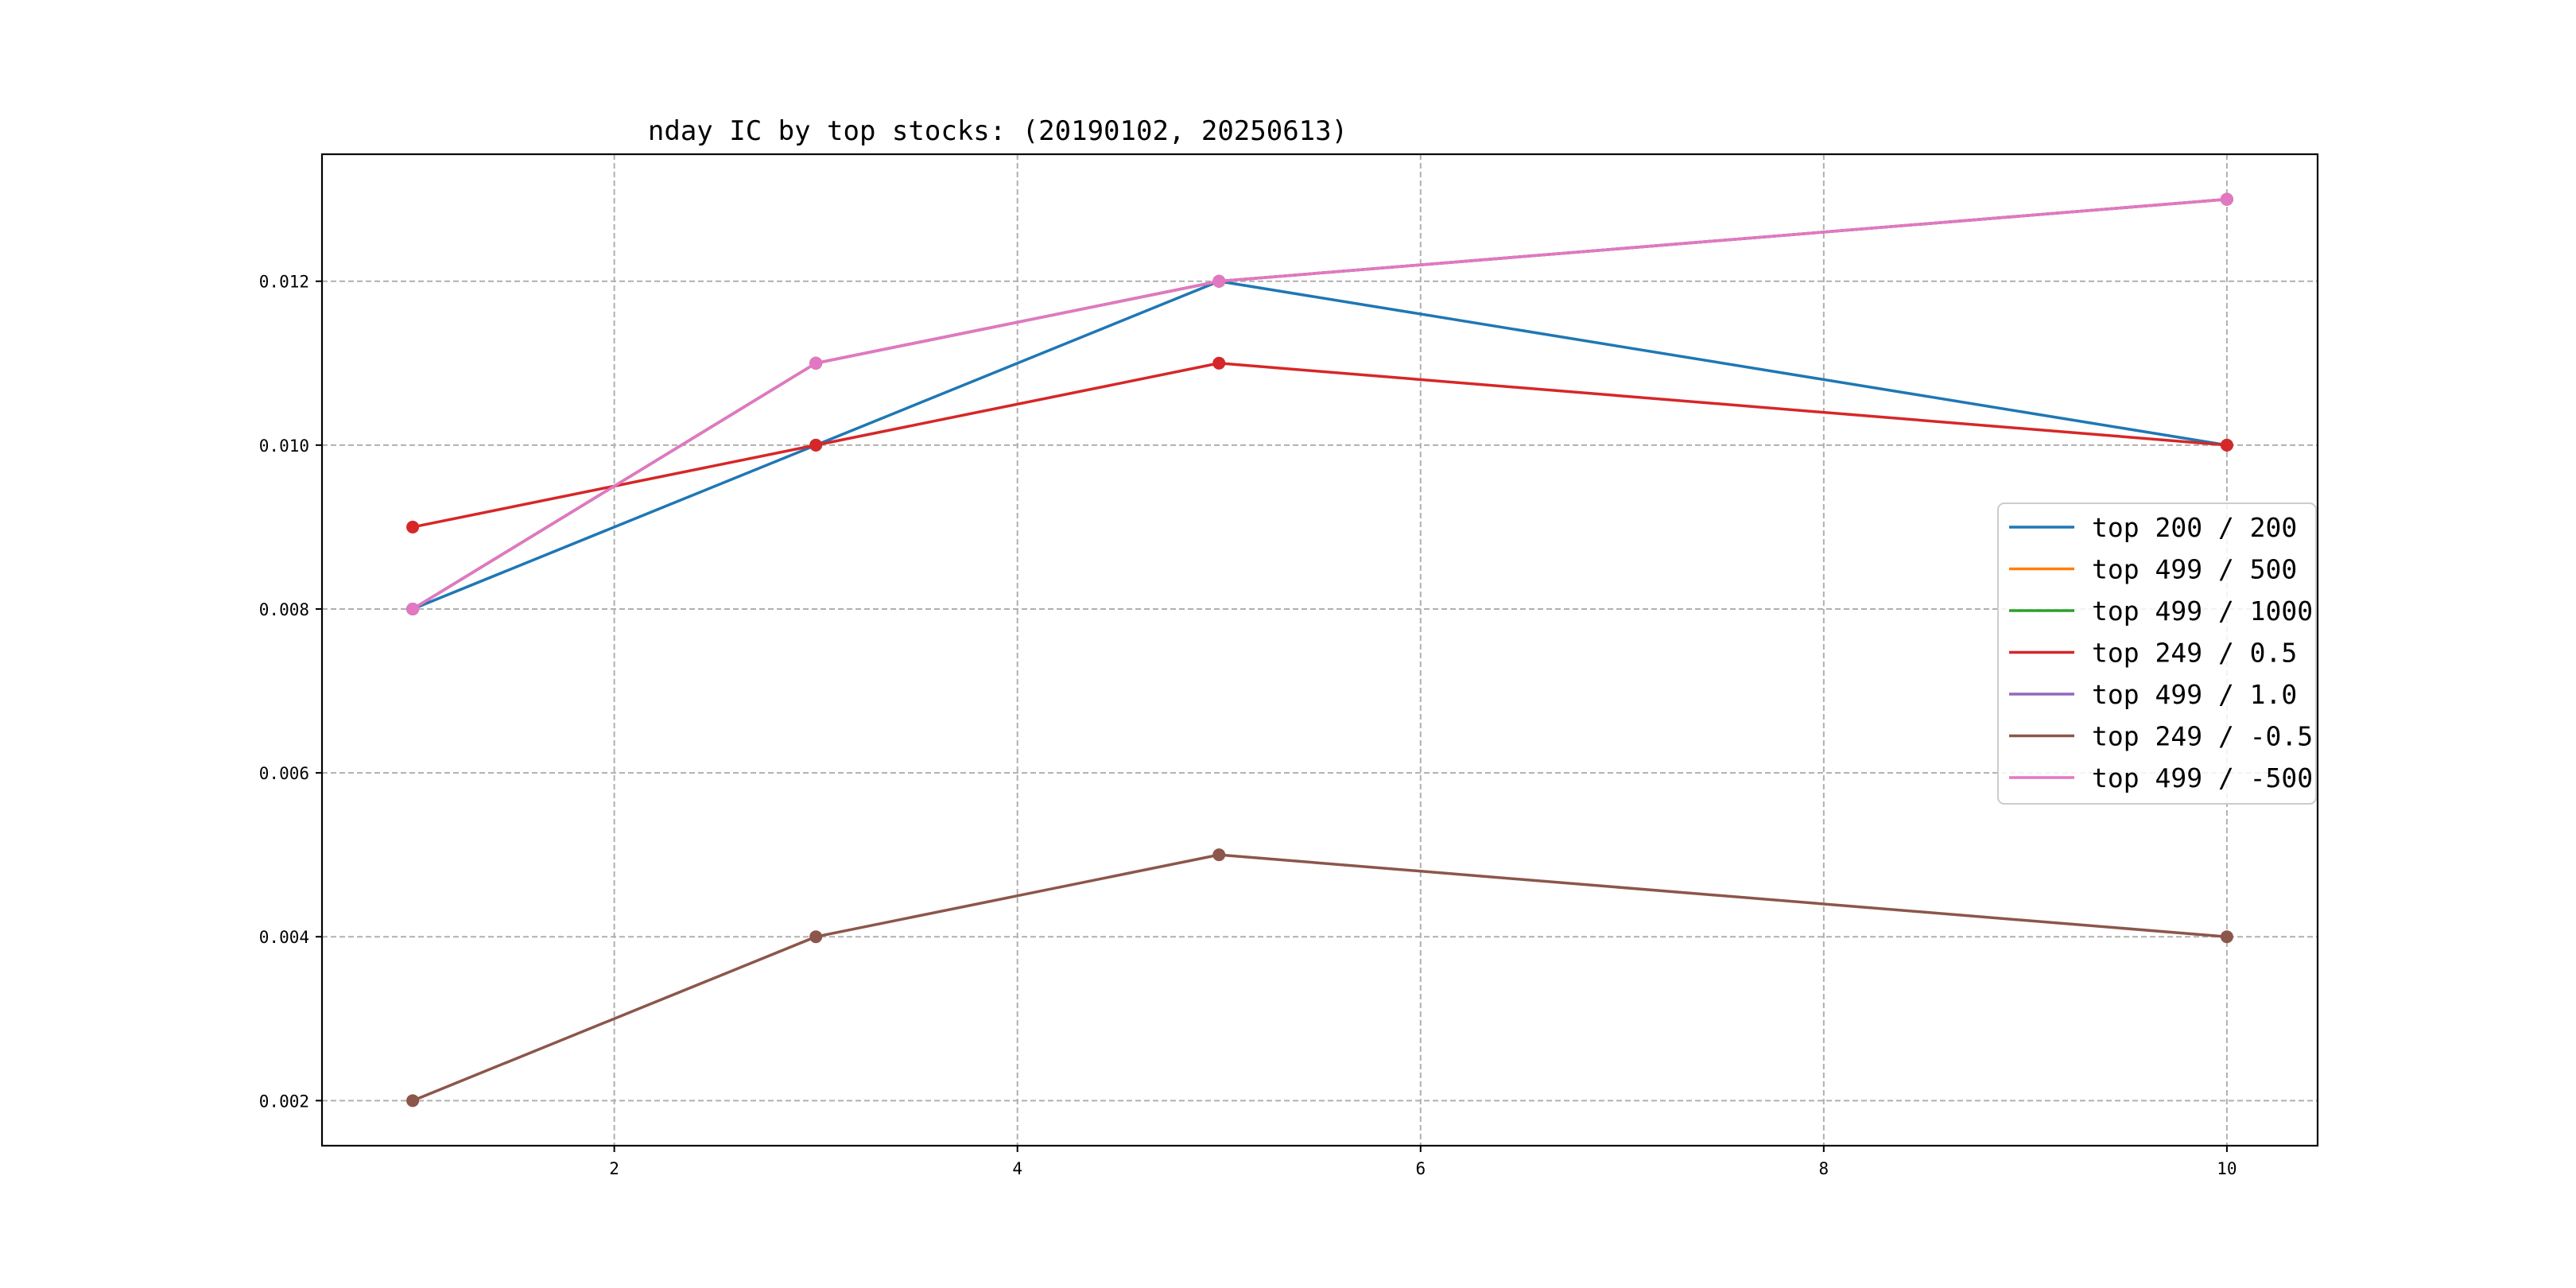 This screenshot has width=2576, height=1288. Describe the element at coordinates (1420, 1168) in the screenshot. I see `x-tick-label: 6` at that location.